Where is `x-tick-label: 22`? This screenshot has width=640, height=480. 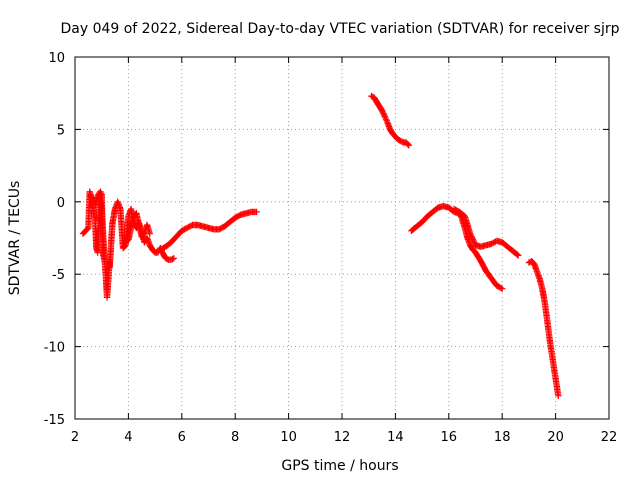 x-tick-label: 22 is located at coordinates (609, 437).